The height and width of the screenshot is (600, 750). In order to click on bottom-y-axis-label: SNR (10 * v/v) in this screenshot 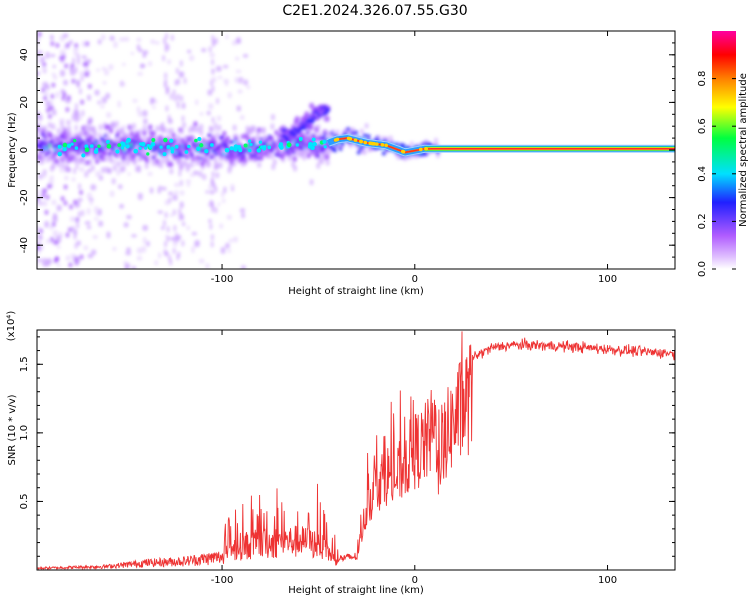, I will do `click(12, 429)`.